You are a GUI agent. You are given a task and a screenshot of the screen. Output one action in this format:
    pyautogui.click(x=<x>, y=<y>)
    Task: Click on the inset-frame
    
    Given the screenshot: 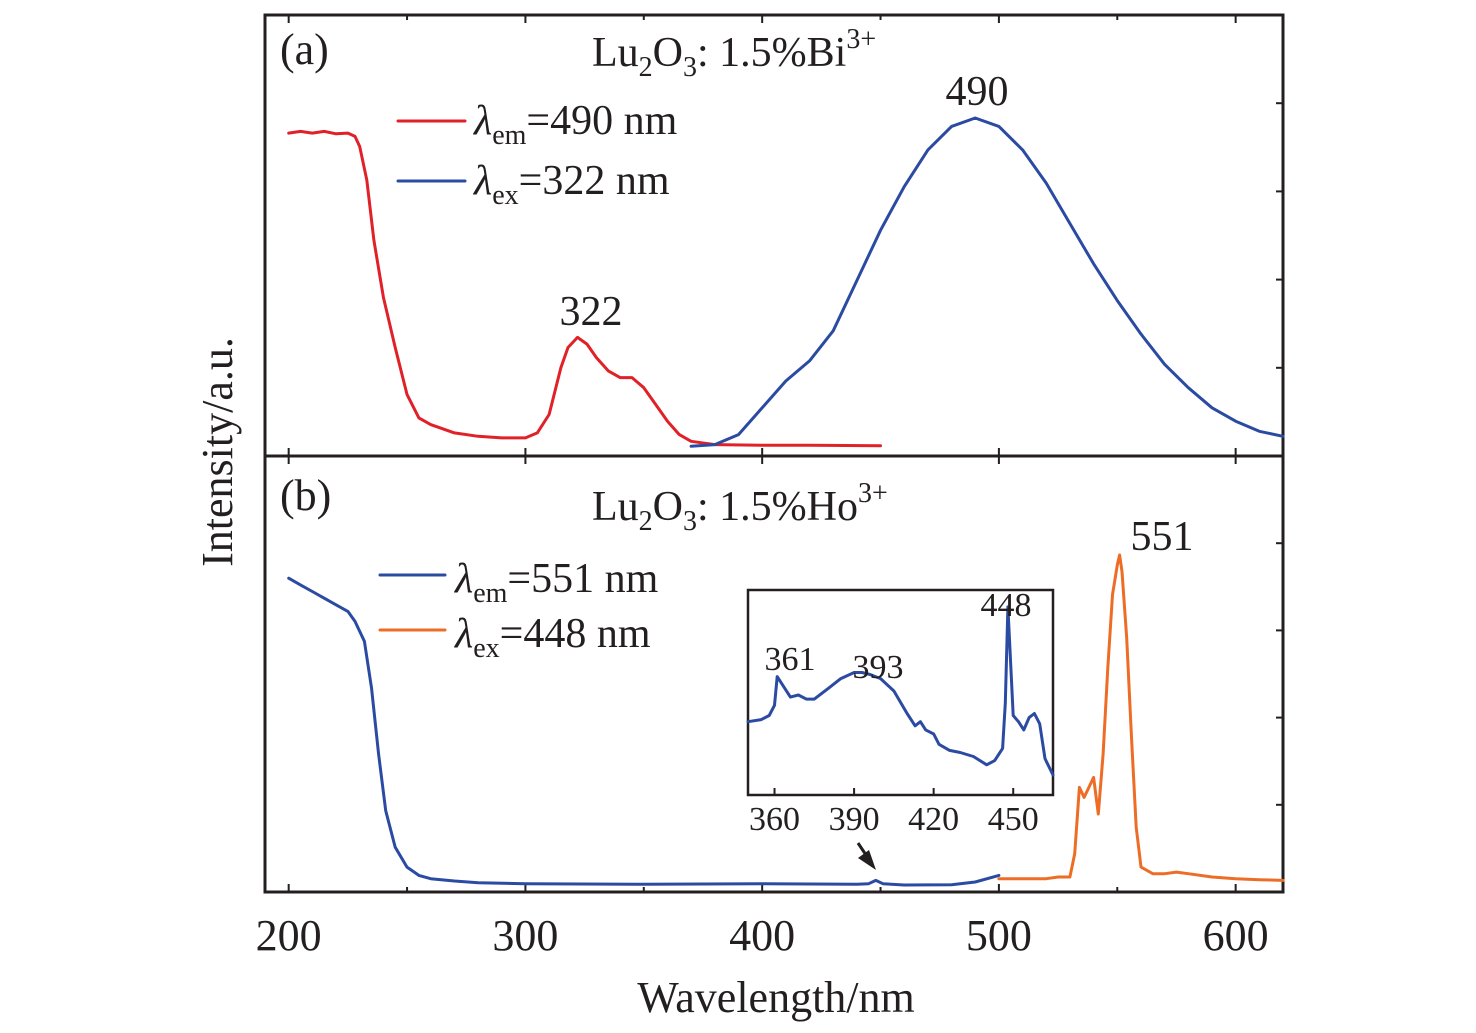 What is the action you would take?
    pyautogui.click(x=900, y=692)
    